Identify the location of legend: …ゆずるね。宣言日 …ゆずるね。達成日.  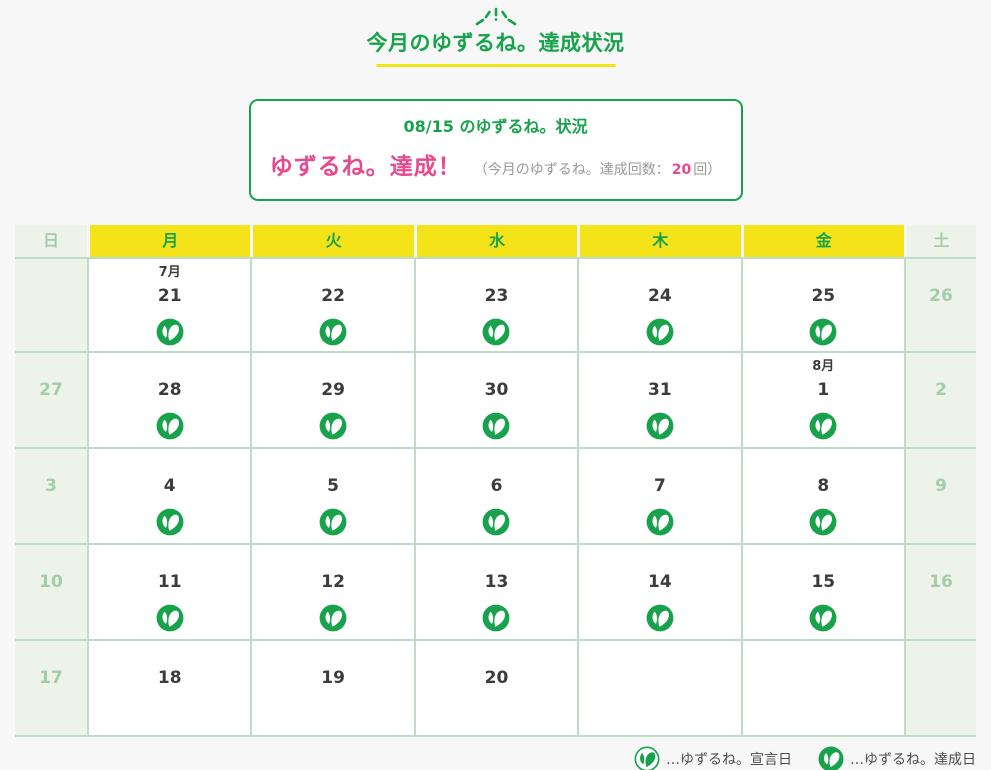
(495, 758).